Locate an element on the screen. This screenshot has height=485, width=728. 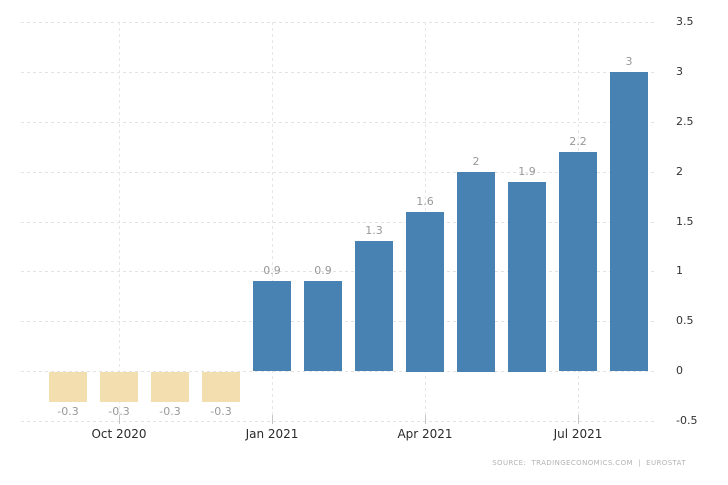
bar-value-label: 1.6 is located at coordinates (425, 201).